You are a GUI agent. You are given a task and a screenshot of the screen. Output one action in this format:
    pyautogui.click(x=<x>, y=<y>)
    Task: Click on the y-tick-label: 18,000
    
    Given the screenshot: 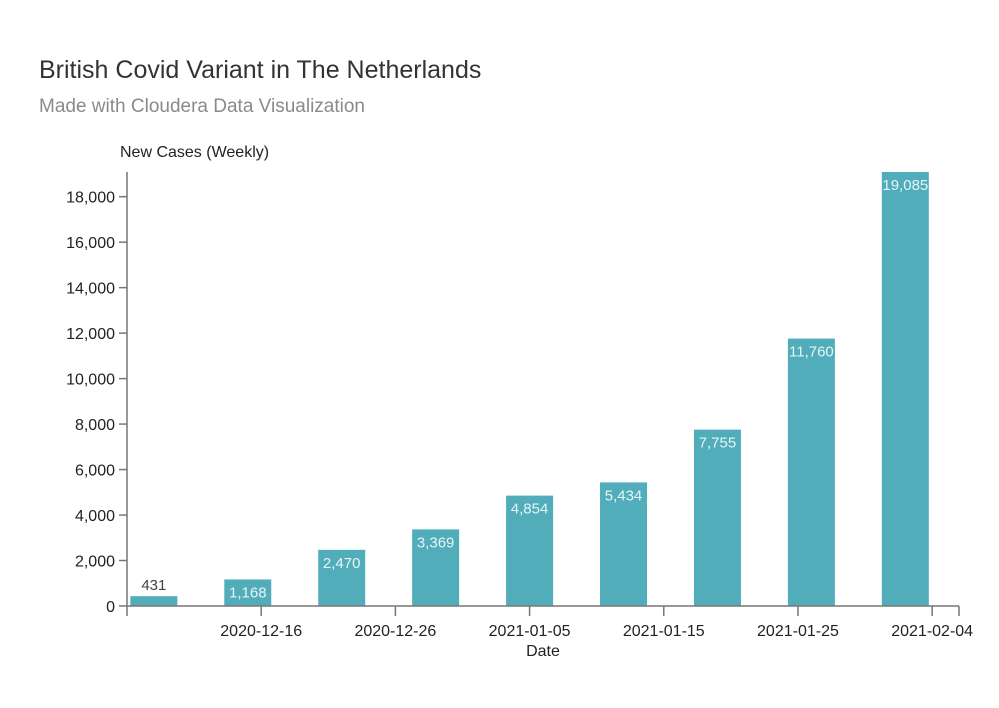 What is the action you would take?
    pyautogui.click(x=90, y=198)
    